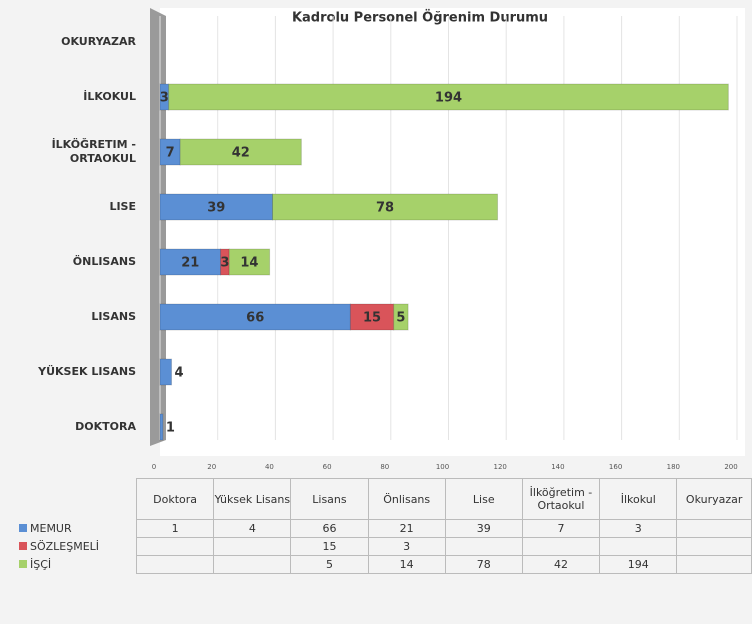  I want to click on legend-label: İŞÇİ, so click(41, 564).